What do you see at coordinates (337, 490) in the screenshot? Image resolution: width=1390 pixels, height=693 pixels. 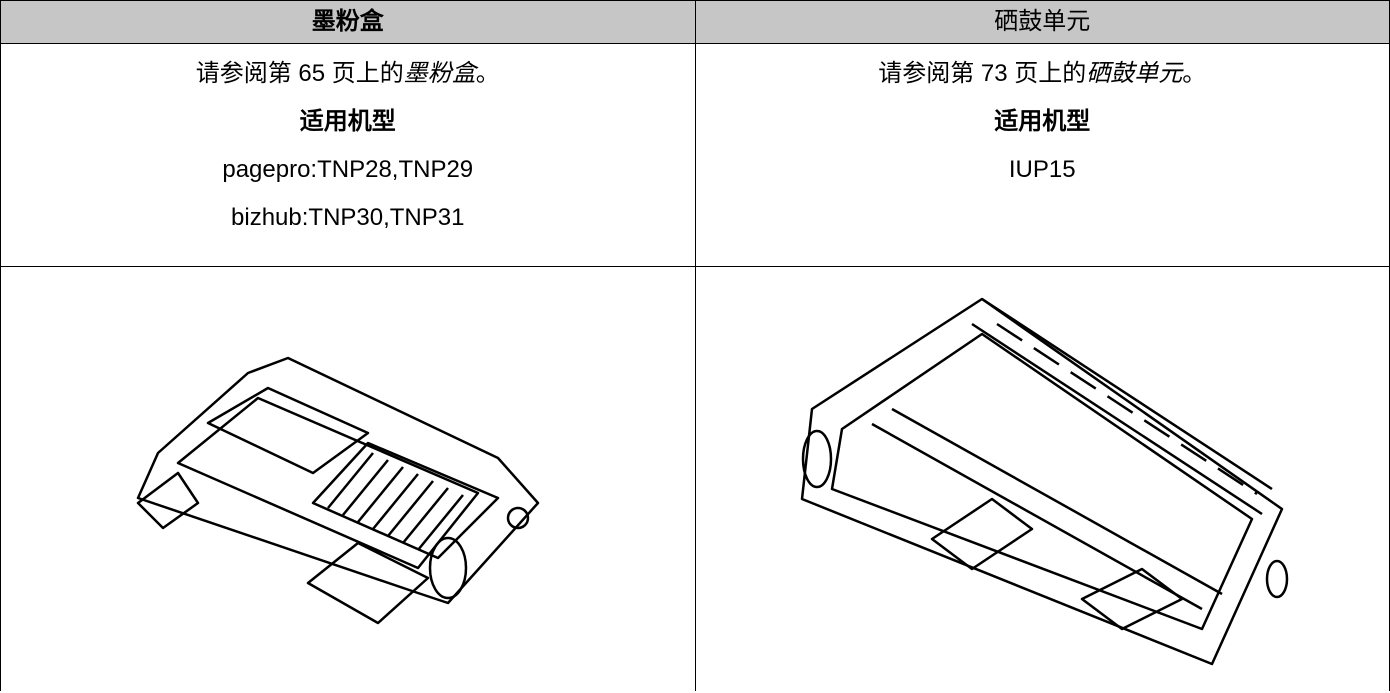 I see `toner-illustration` at bounding box center [337, 490].